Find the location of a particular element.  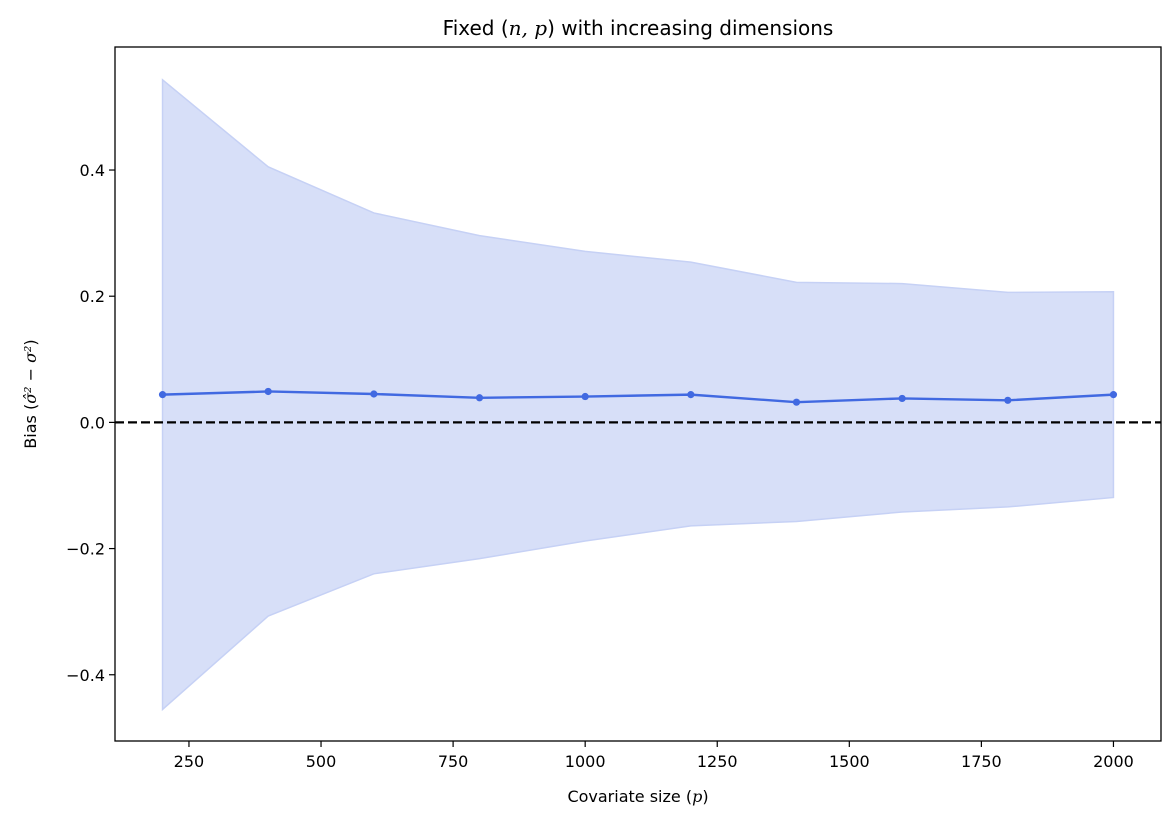

x-tick-label: 500 is located at coordinates (321, 761).